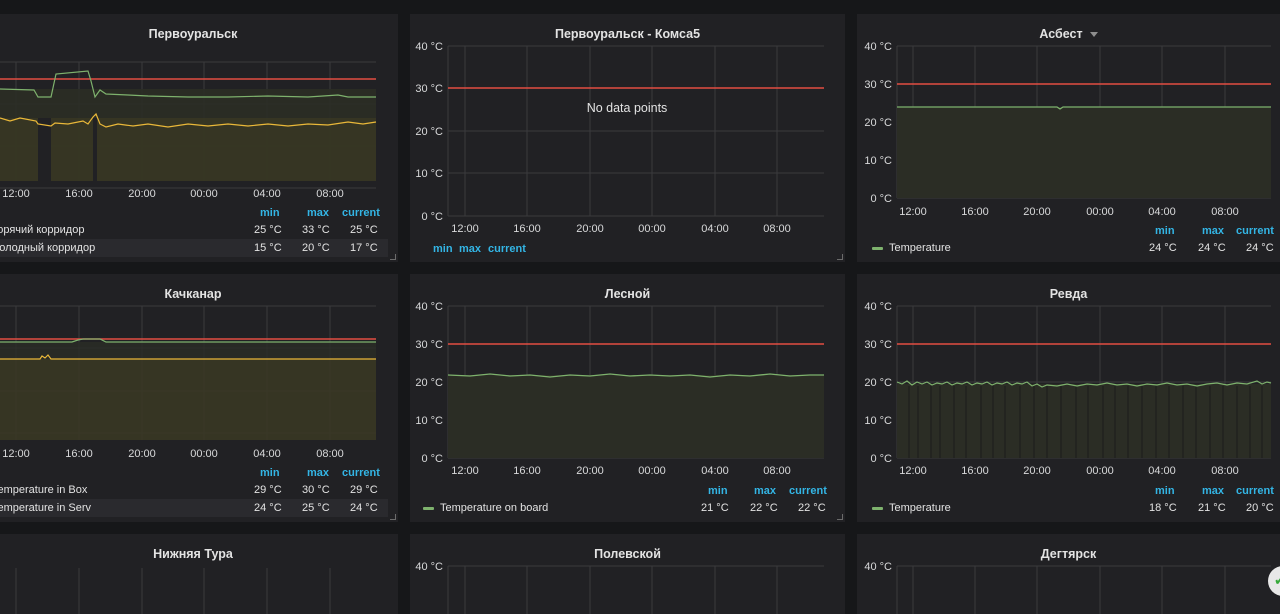  What do you see at coordinates (1274, 581) in the screenshot?
I see `grafana-helper-icon: ✔` at bounding box center [1274, 581].